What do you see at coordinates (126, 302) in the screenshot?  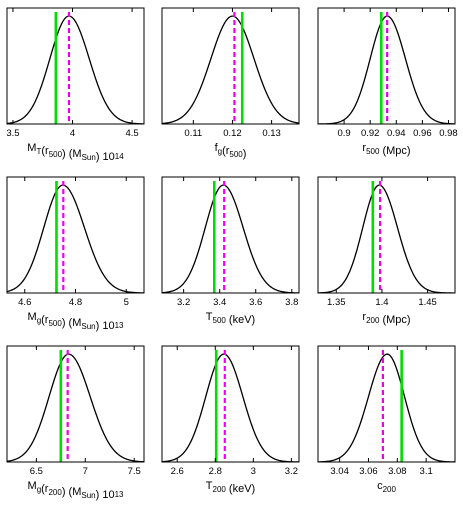 I see `x-tick-label: 5` at bounding box center [126, 302].